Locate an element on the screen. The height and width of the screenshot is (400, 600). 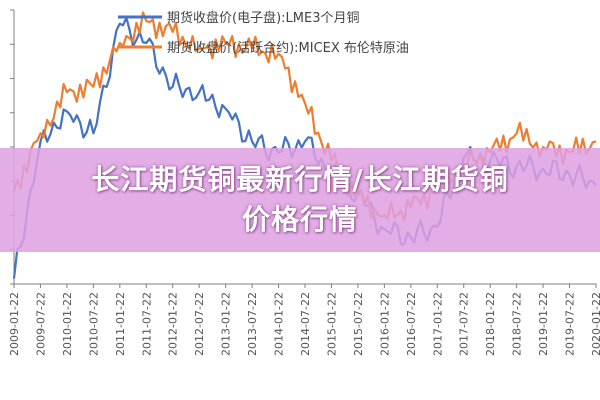
x-tick-label: 2012-07-22 is located at coordinates (199, 324).